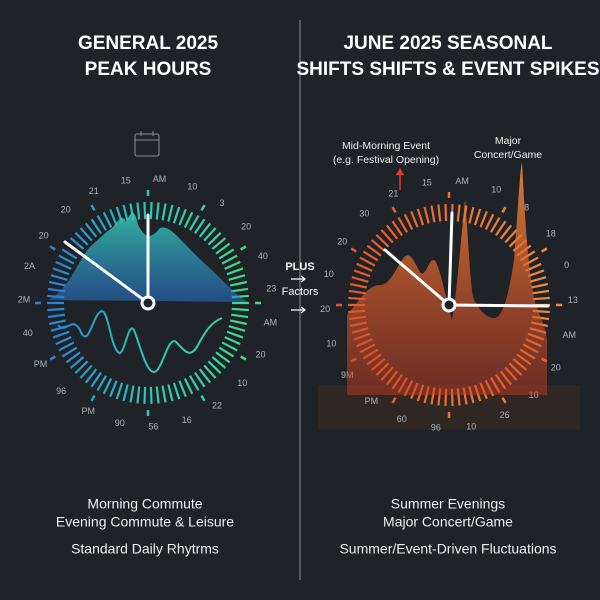 This screenshot has height=600, width=600. What do you see at coordinates (29, 266) in the screenshot?
I see `dial-label: 2A` at bounding box center [29, 266].